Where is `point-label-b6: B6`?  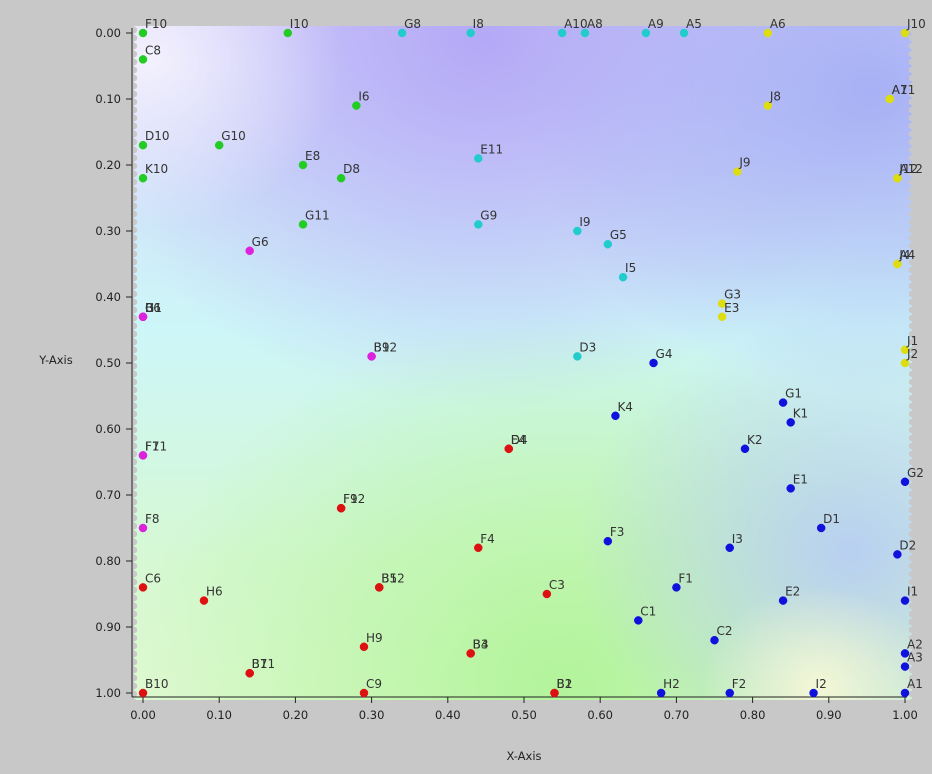
point-label-b6: B6 is located at coordinates (153, 308).